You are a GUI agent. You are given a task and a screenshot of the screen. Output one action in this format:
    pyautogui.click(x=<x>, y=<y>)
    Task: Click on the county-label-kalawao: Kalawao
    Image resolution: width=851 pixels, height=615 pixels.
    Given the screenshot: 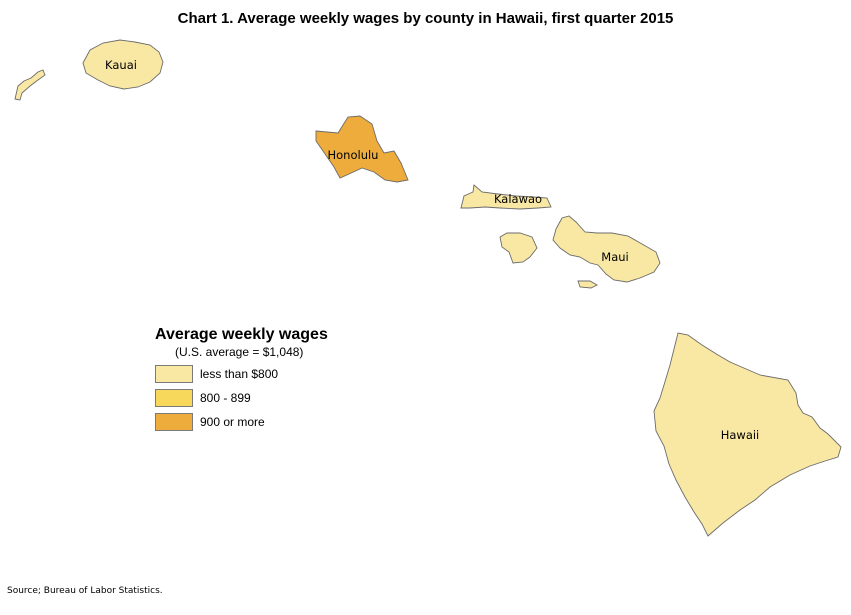 What is the action you would take?
    pyautogui.click(x=518, y=199)
    